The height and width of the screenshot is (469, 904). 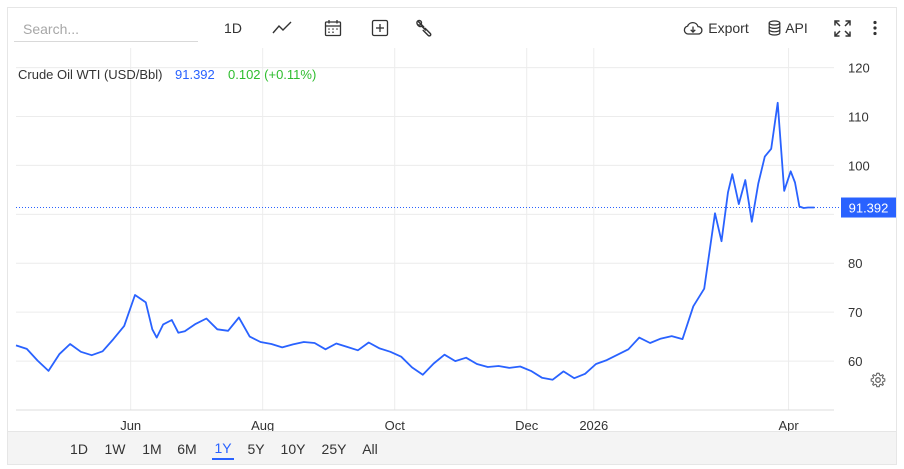 I want to click on legend-last-value: 91.392, so click(x=195, y=74).